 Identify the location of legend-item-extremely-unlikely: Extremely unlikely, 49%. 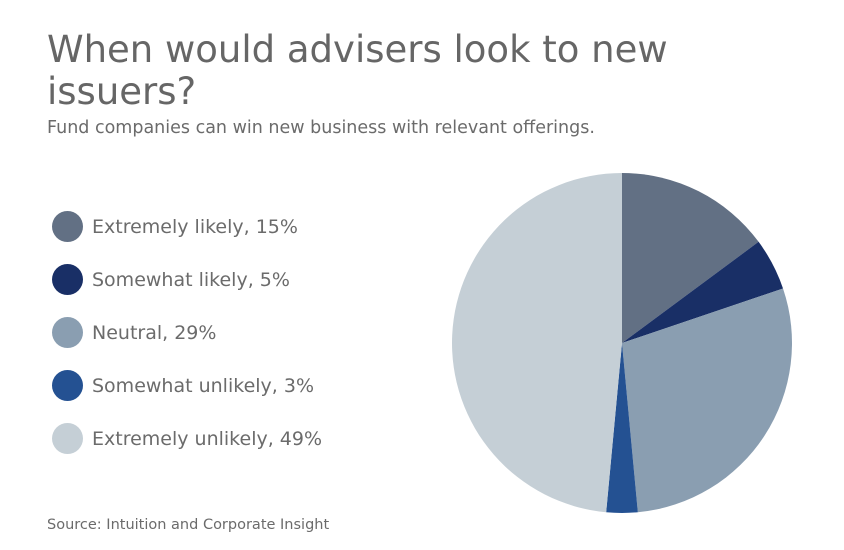
(187, 438).